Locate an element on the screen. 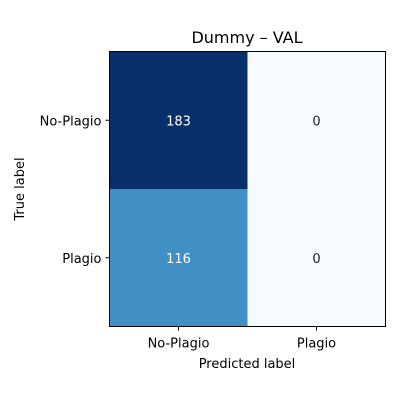  x-tick-label: No-Plagio is located at coordinates (179, 344).